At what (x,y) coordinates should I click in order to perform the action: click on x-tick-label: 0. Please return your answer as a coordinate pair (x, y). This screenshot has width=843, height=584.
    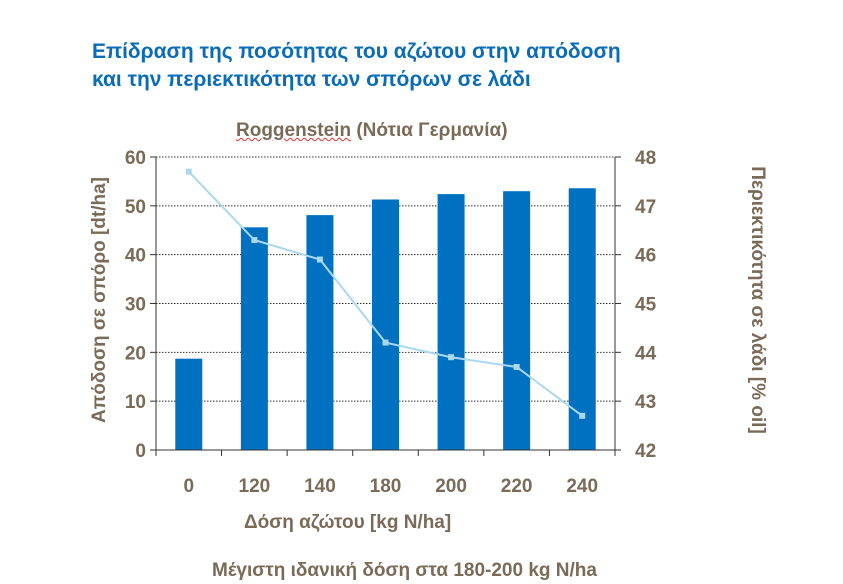
    Looking at the image, I should click on (188, 486).